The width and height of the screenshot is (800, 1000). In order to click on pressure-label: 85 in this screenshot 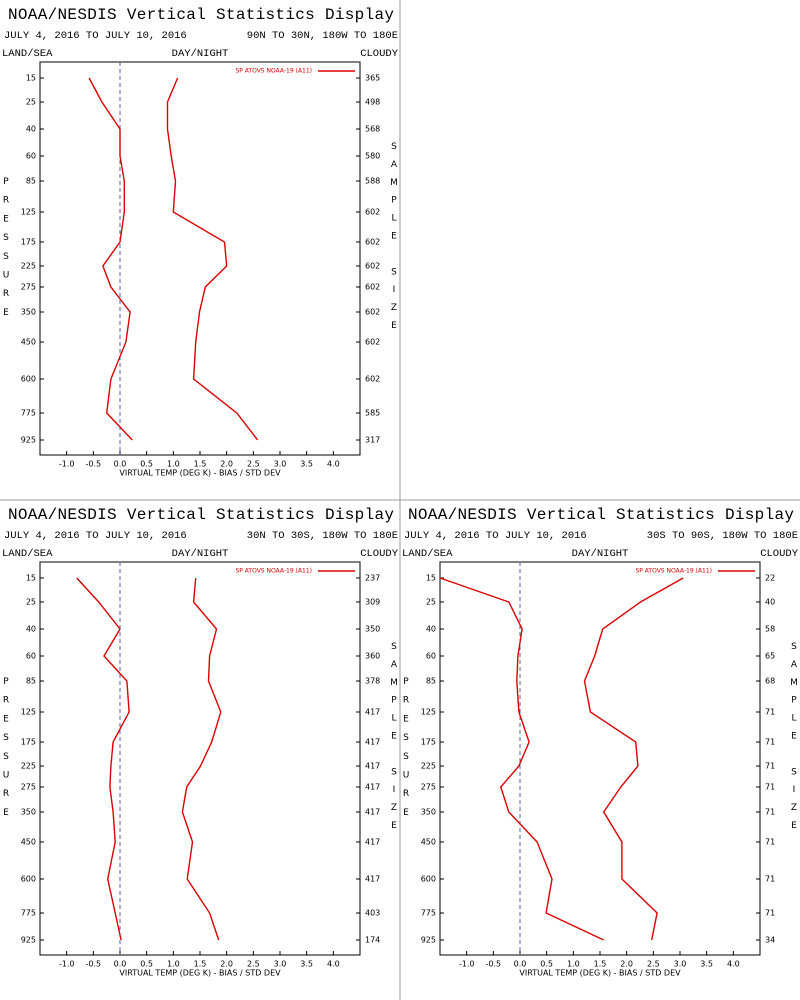, I will do `click(31, 681)`.